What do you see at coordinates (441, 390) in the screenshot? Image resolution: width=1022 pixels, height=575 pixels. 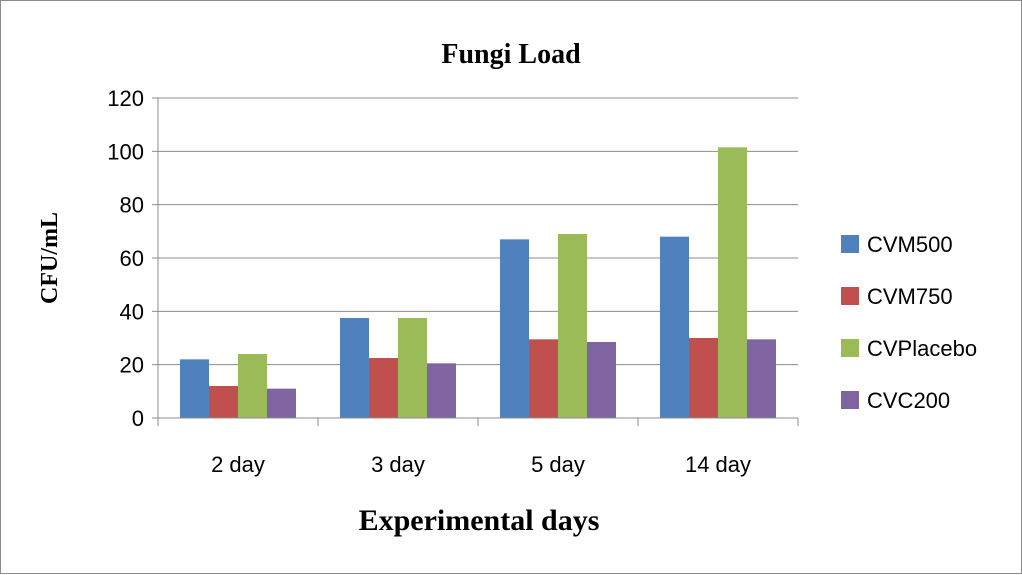 I see `bar-cvc200-3-day` at bounding box center [441, 390].